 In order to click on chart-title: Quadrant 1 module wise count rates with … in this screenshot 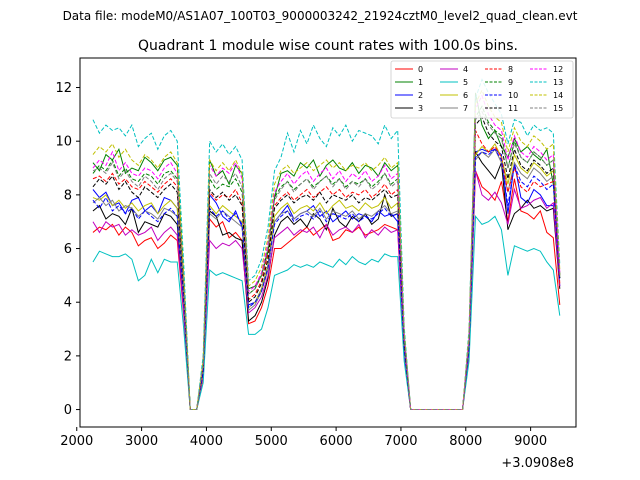, I will do `click(328, 46)`.